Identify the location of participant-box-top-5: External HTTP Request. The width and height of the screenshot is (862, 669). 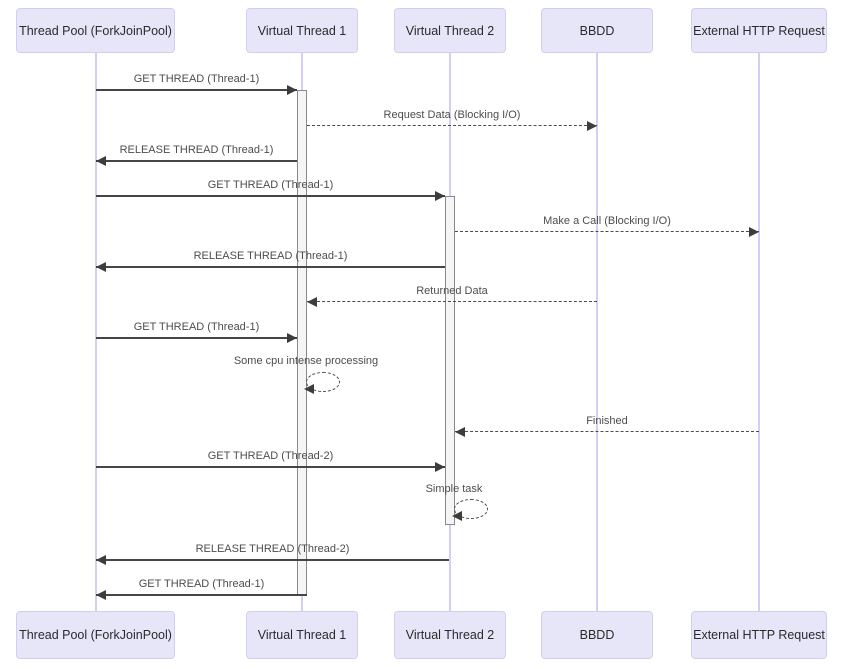
(759, 30).